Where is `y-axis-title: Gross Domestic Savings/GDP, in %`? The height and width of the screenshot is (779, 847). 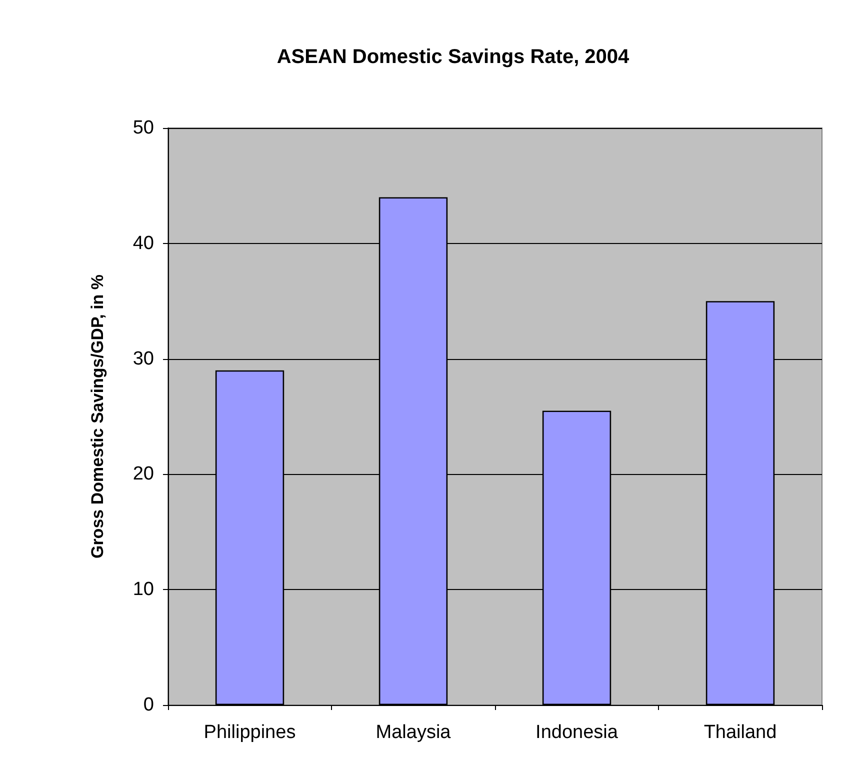
y-axis-title: Gross Domestic Savings/GDP, in % is located at coordinates (97, 416).